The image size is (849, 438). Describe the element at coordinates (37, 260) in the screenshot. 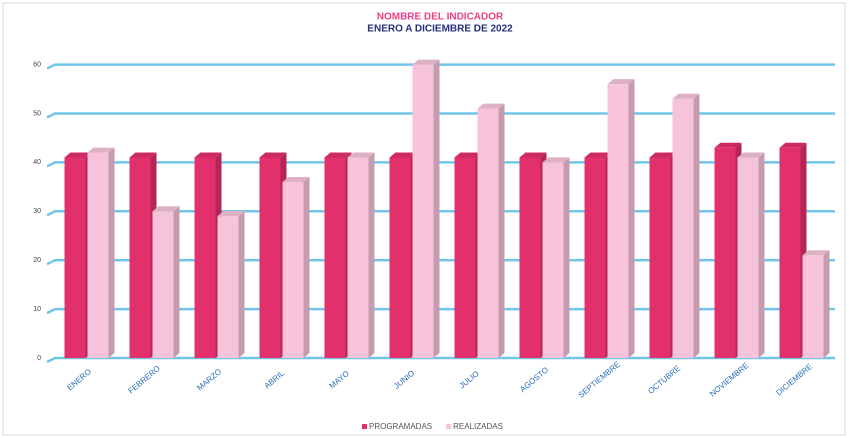

I see `y-tick-label: 20` at that location.